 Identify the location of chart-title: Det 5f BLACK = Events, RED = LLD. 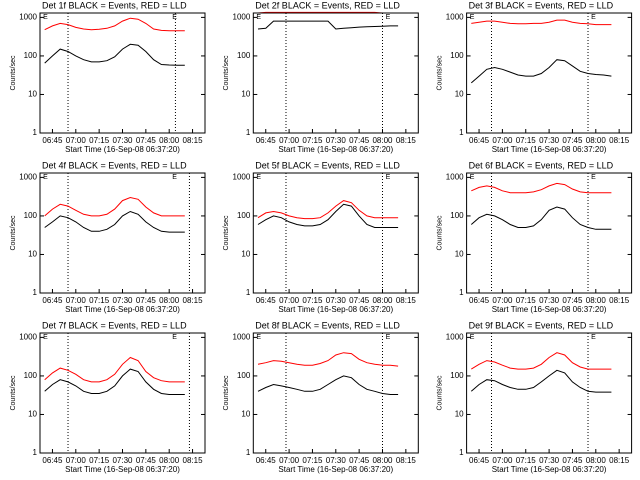
(327, 165).